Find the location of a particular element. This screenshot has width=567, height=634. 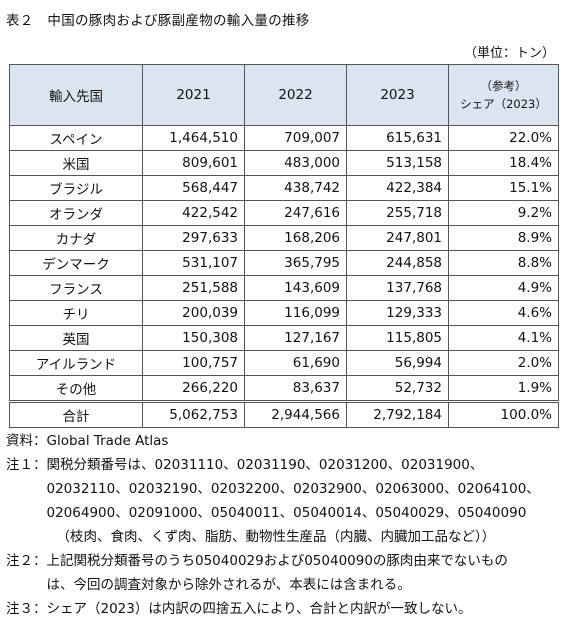

cell-2023: 137,768 is located at coordinates (397, 288).